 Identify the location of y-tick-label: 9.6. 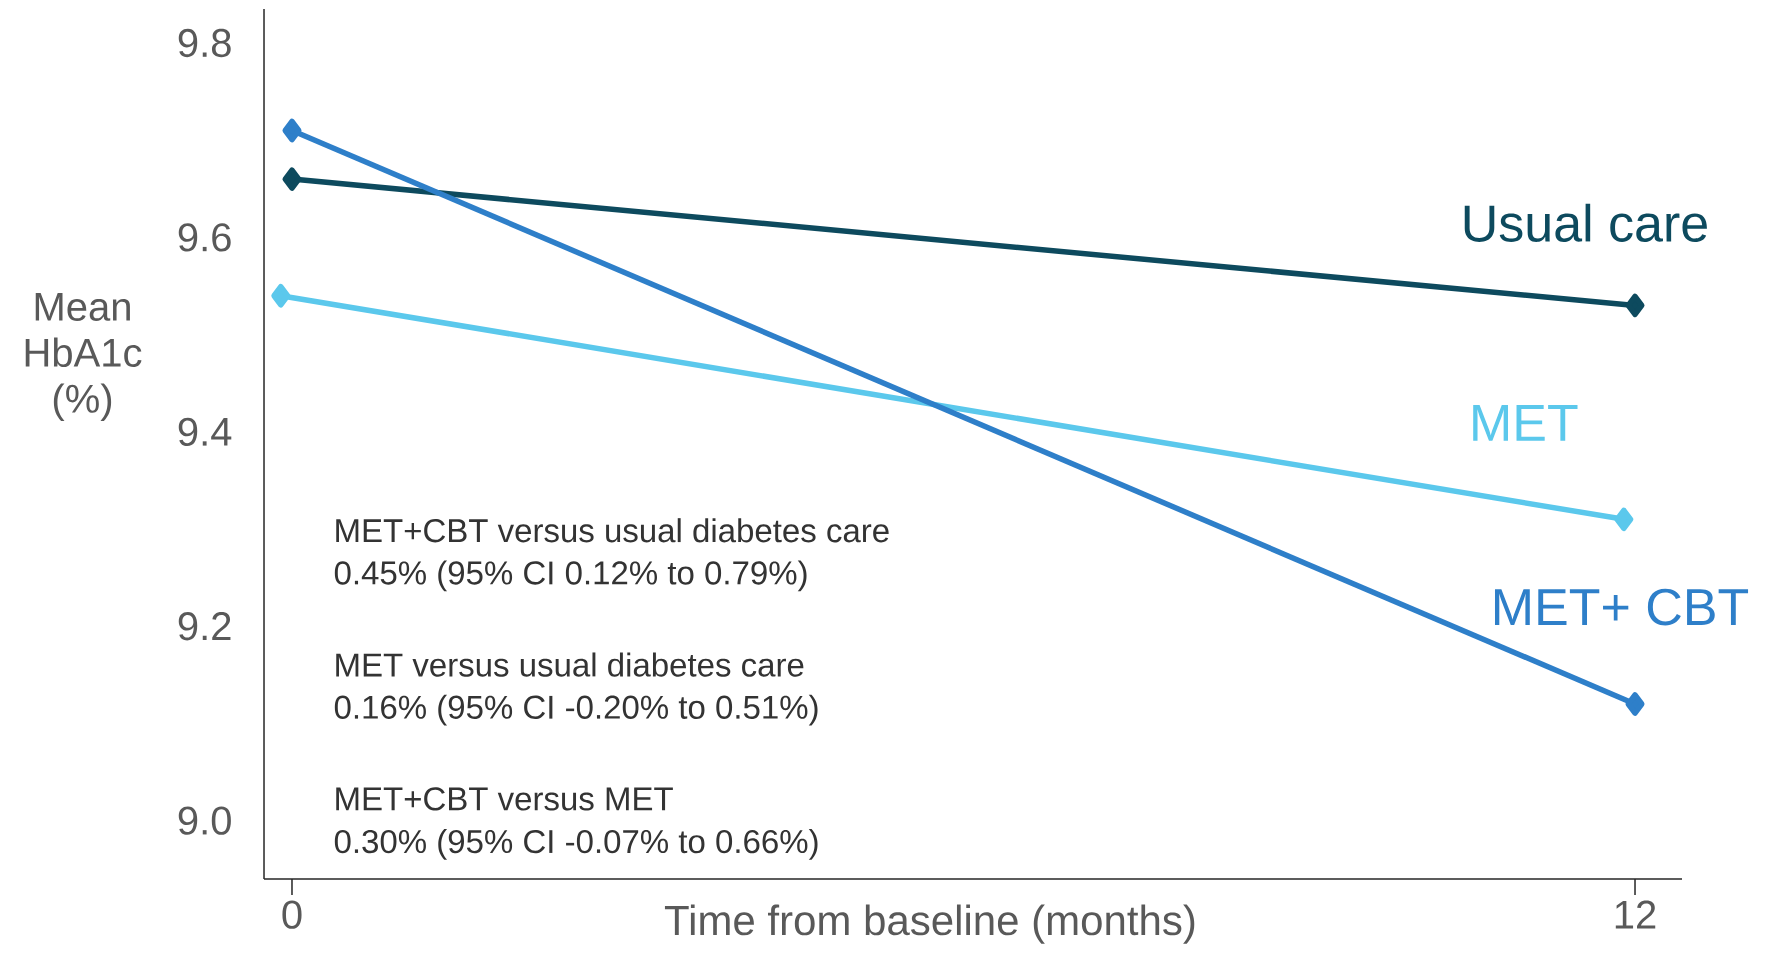
(204, 237).